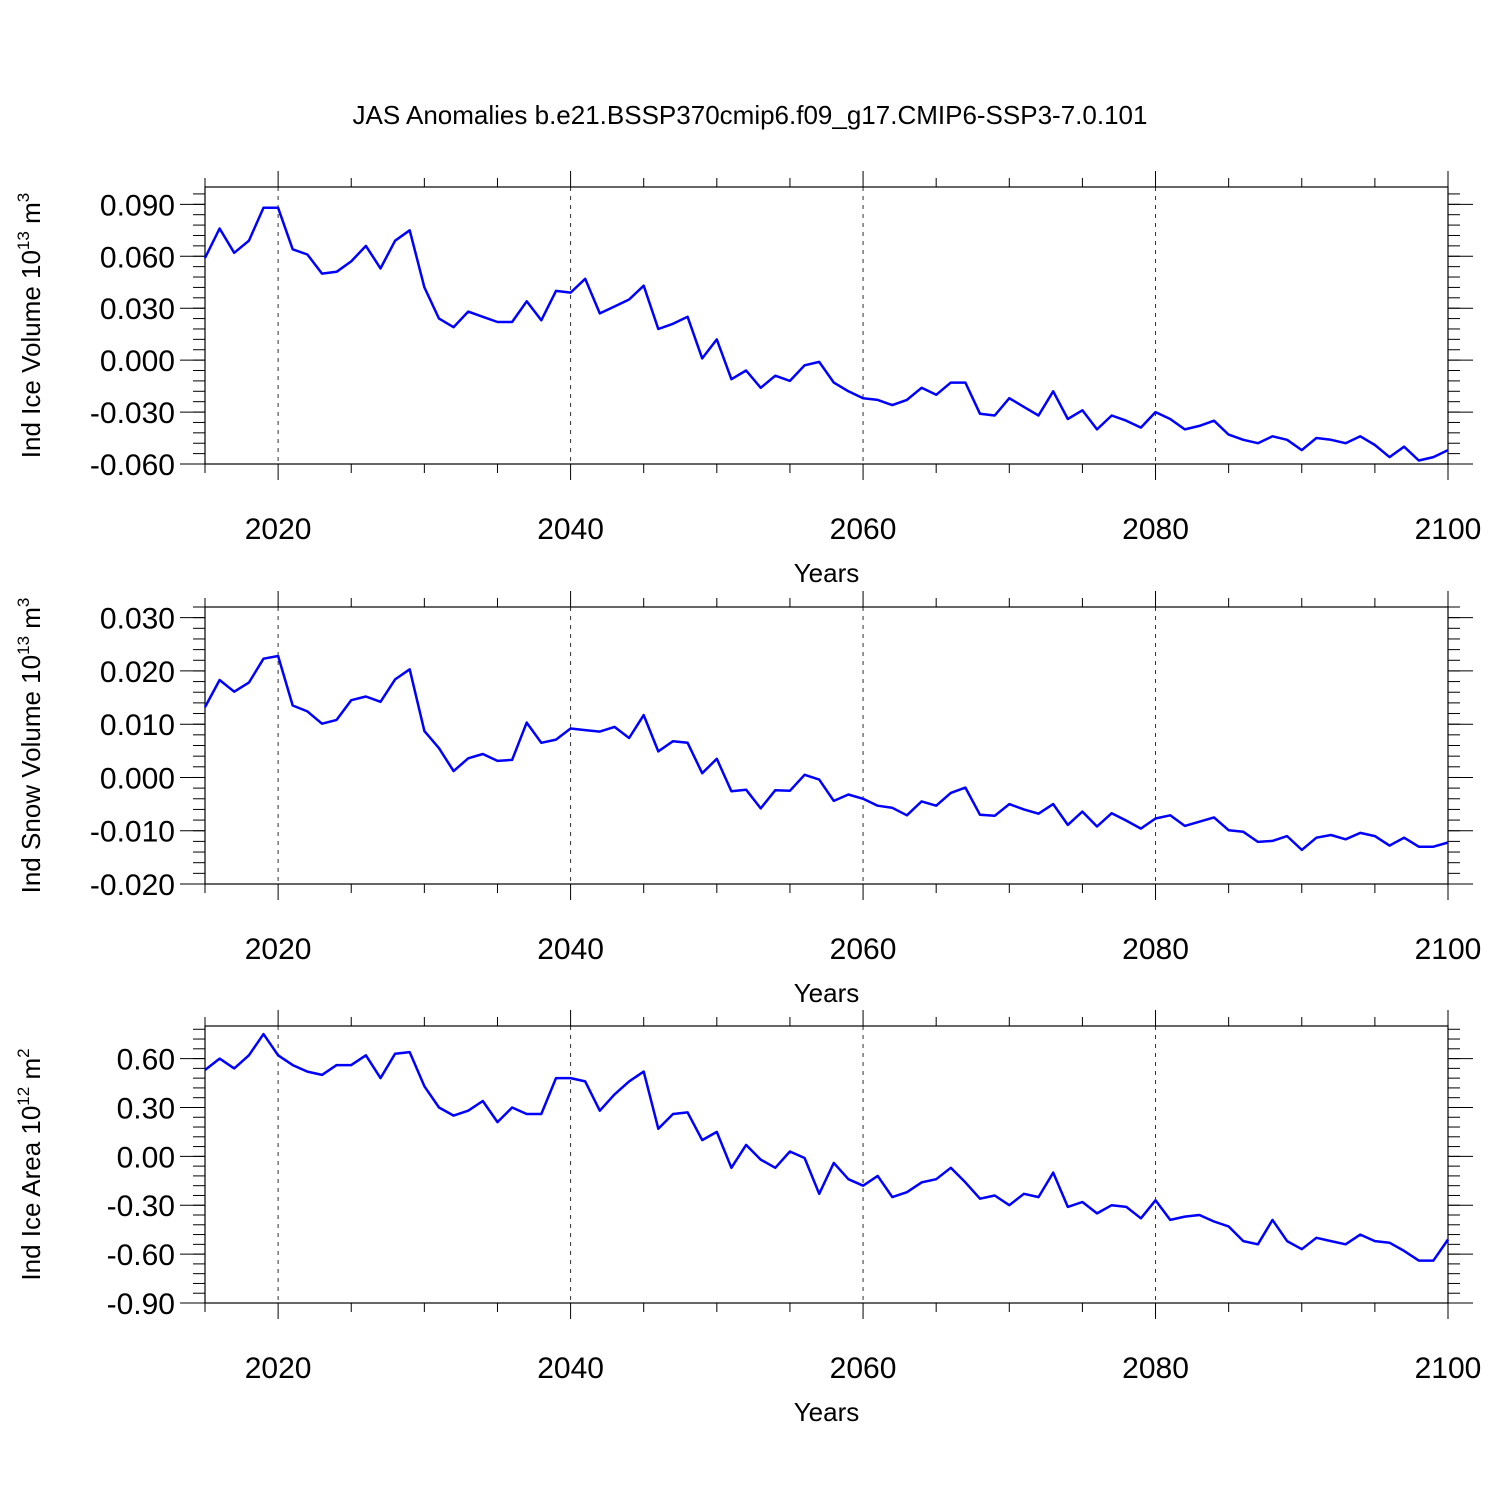  What do you see at coordinates (30, 1164) in the screenshot?
I see `y-axis-label: Ind Ice Area 1012 m2` at bounding box center [30, 1164].